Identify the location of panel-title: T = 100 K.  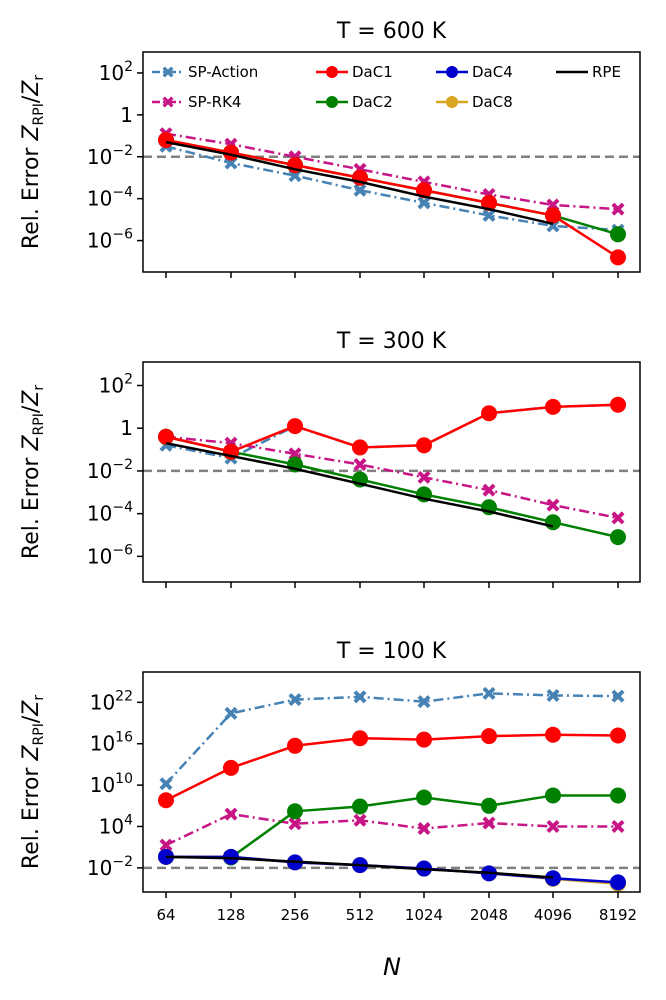
(391, 651).